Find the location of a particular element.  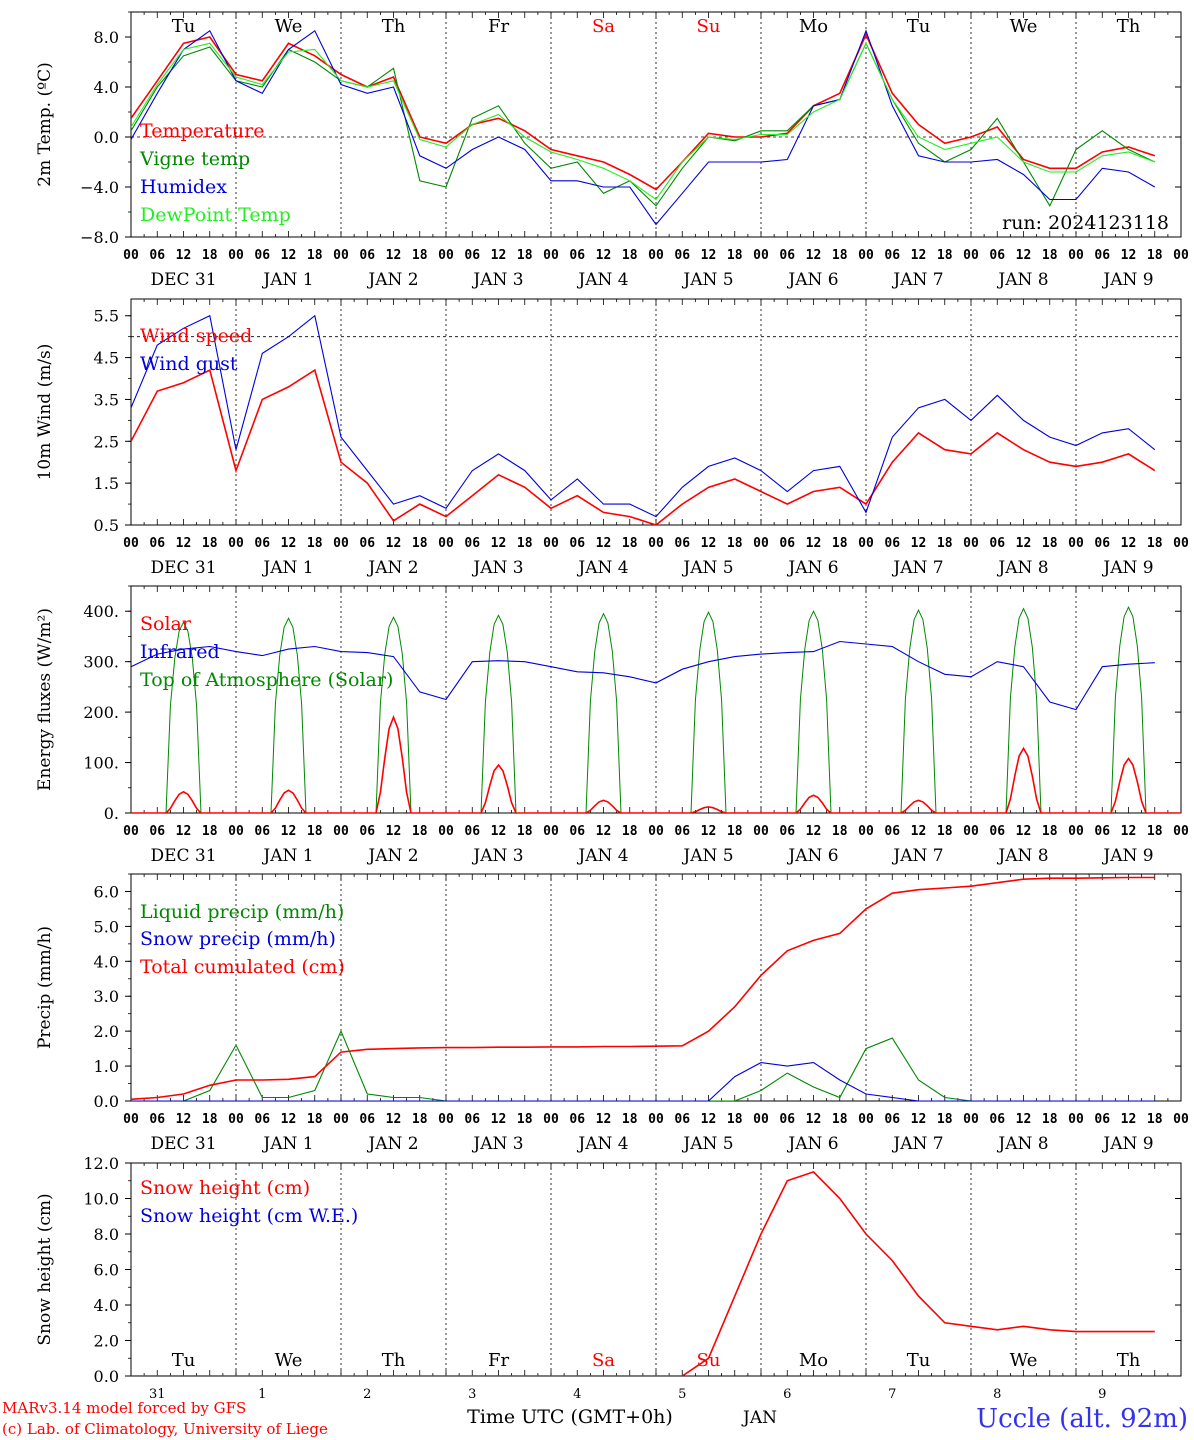

y-tick-label: 12.0 is located at coordinates (101, 1163).